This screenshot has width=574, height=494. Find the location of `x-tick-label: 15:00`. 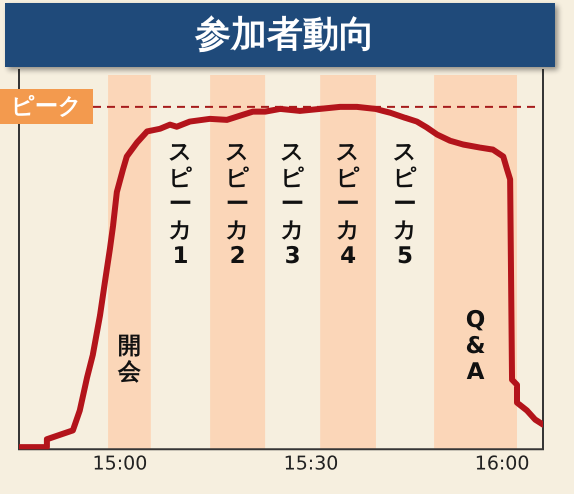

x-tick-label: 15:00 is located at coordinates (120, 463).